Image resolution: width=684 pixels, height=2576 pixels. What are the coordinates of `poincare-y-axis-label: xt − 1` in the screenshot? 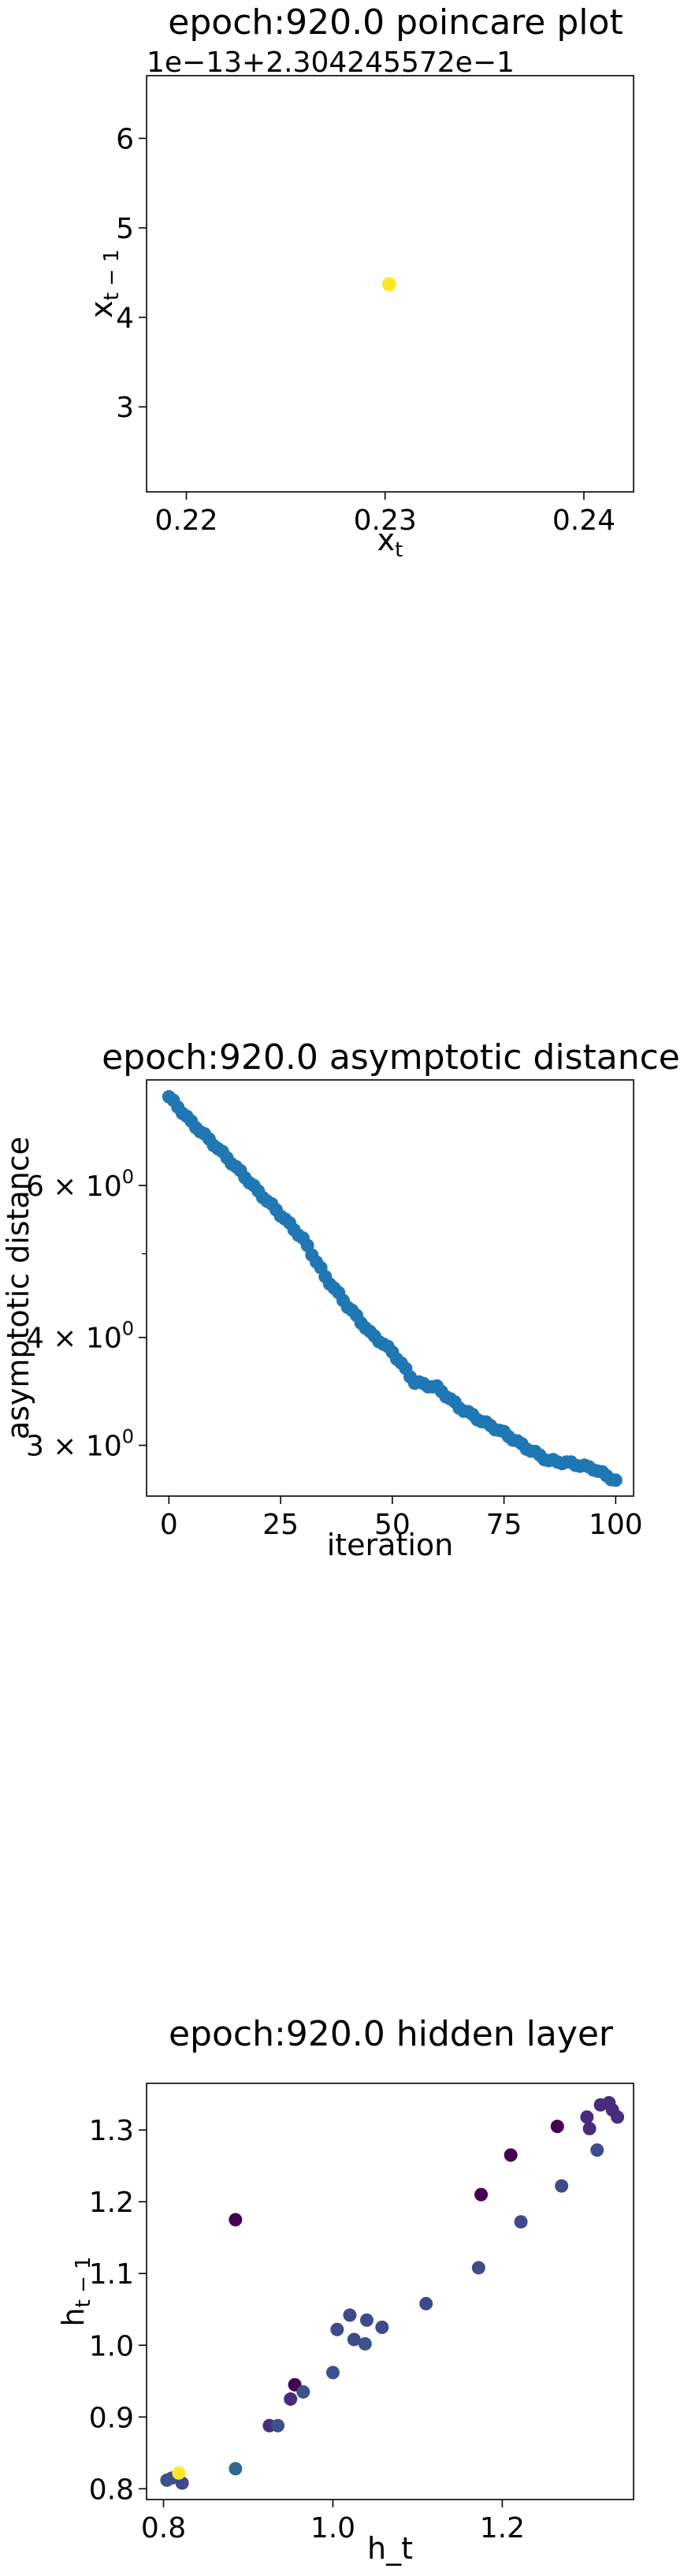 It's located at (104, 283).